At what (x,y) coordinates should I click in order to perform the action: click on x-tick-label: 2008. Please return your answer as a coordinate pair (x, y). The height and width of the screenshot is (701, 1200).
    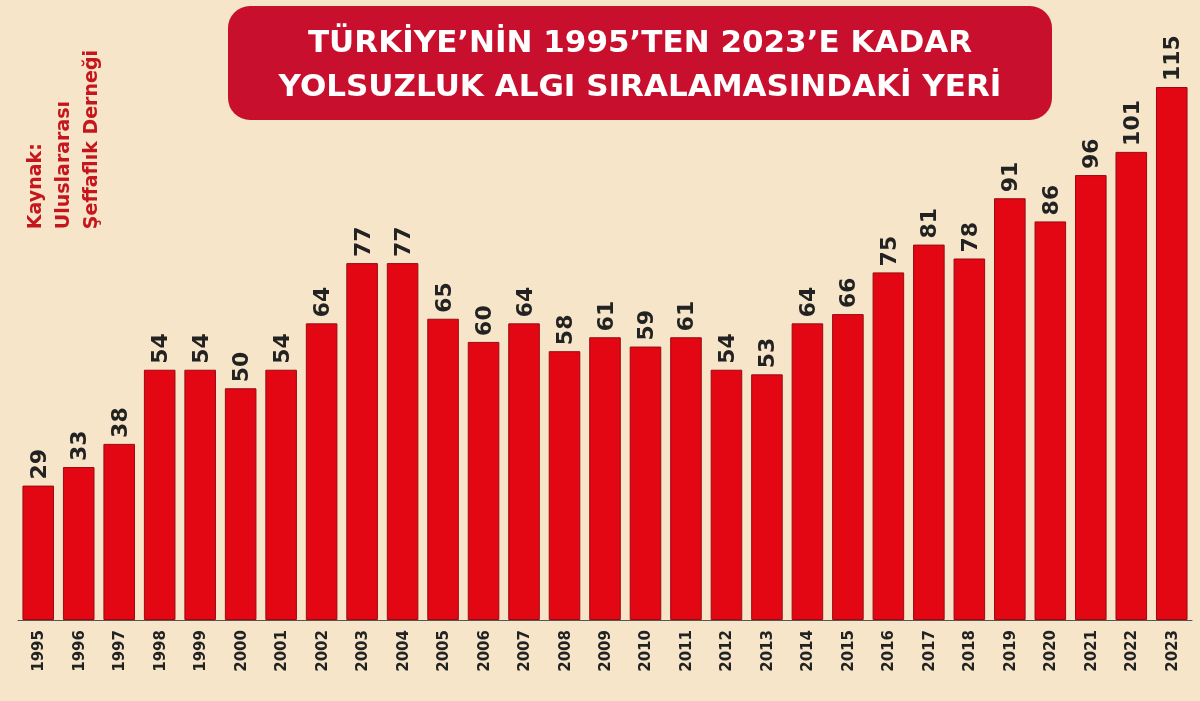
    Looking at the image, I should click on (564, 651).